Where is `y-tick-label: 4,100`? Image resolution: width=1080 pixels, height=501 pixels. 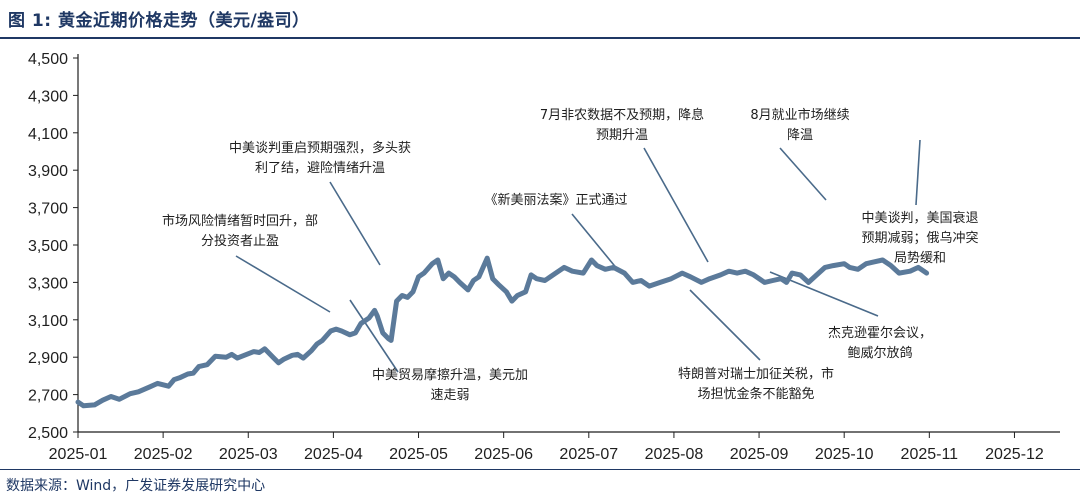 y-tick-label: 4,100 is located at coordinates (48, 134).